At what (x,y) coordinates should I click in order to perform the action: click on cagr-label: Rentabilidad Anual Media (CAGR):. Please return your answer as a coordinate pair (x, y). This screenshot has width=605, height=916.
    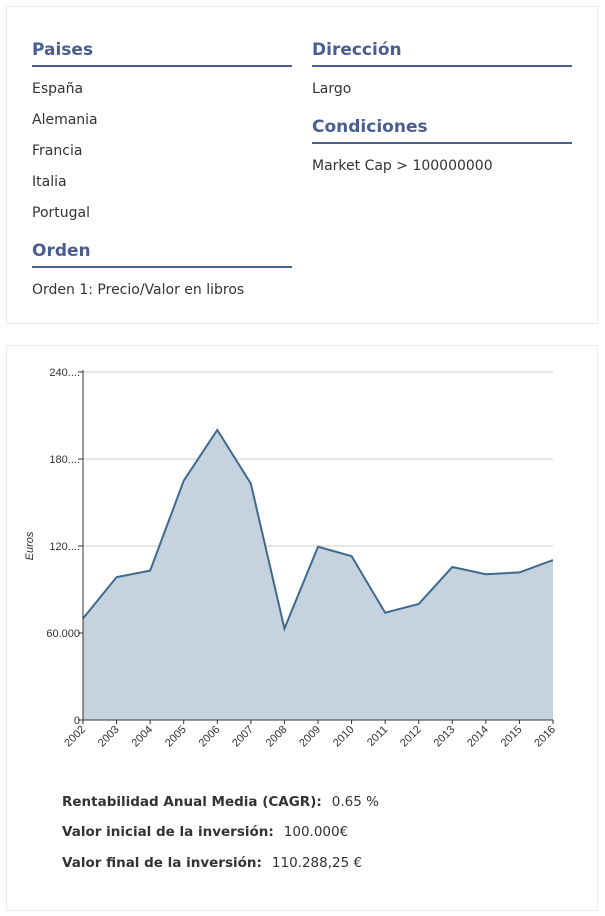
    Looking at the image, I should click on (192, 802).